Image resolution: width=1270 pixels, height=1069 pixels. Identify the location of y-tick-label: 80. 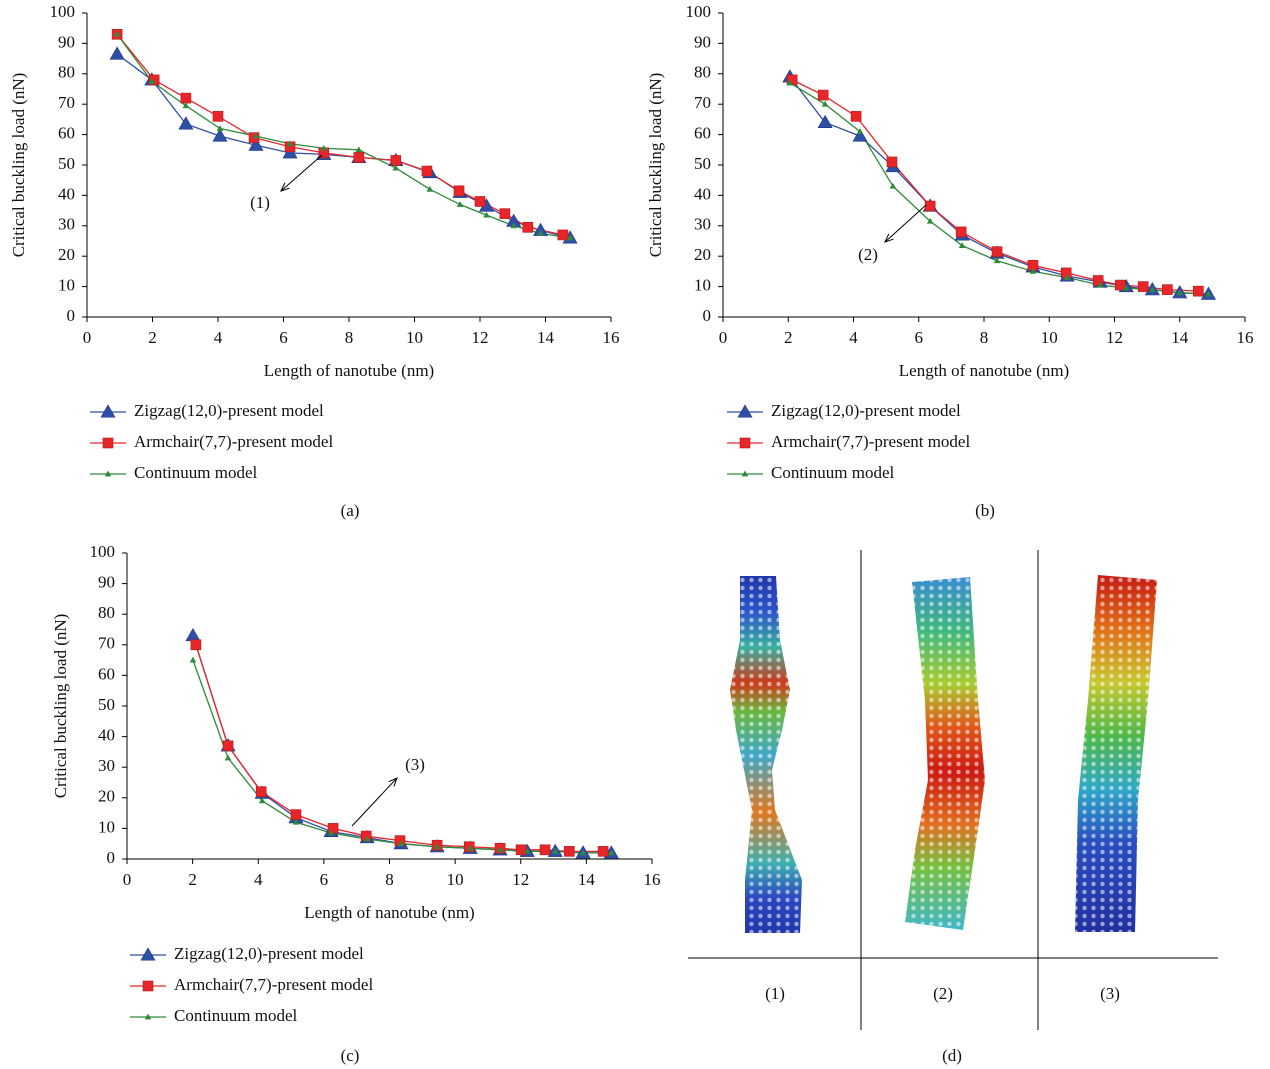
(106, 612).